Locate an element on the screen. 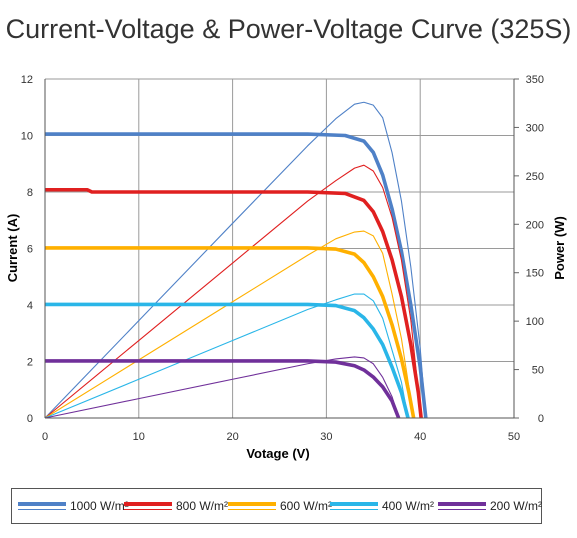 The height and width of the screenshot is (538, 577). y-right-tick-label: 50 is located at coordinates (538, 371).